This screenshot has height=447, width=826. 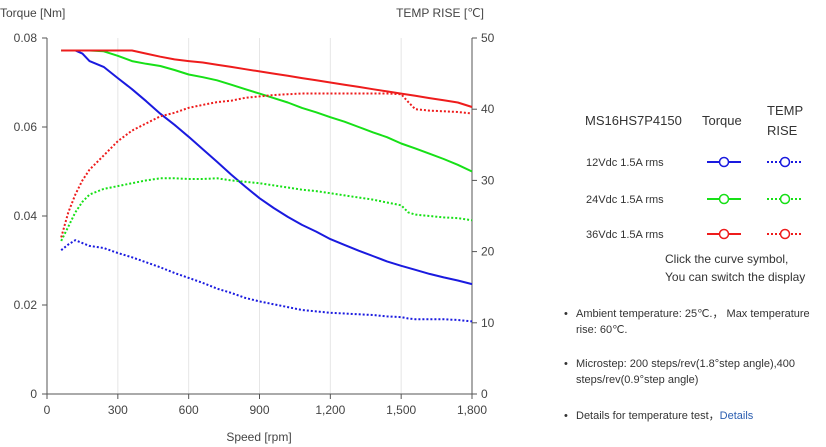 I want to click on torque-line-24v, so click(x=267, y=111).